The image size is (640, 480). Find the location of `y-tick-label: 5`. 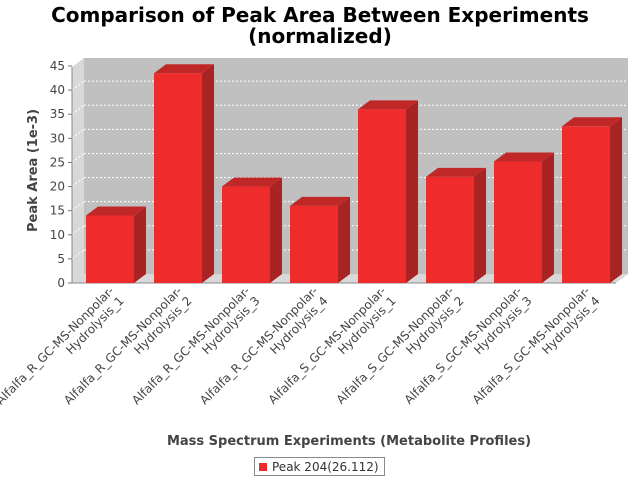

y-tick-label: 5 is located at coordinates (61, 259).